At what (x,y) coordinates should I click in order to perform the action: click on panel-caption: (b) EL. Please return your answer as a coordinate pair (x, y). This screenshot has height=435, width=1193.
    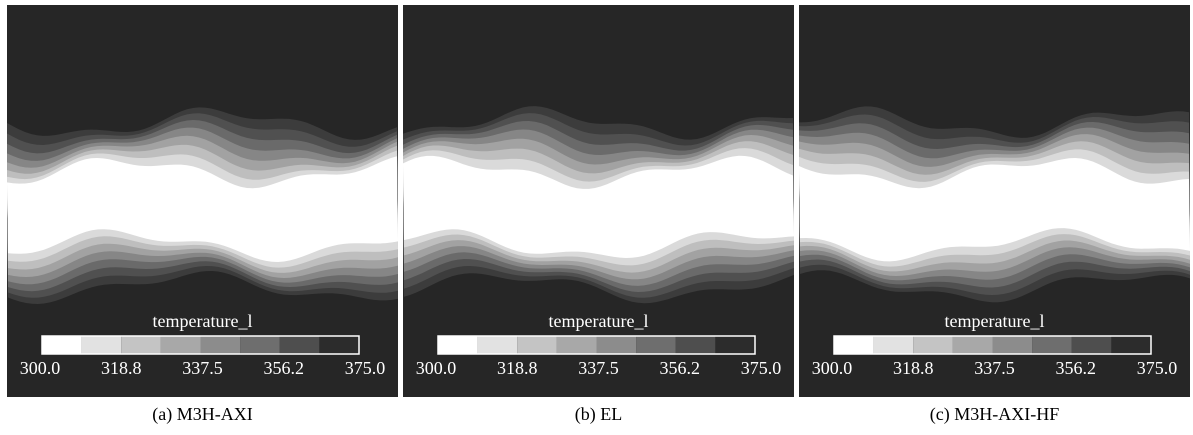
    Looking at the image, I should click on (598, 414).